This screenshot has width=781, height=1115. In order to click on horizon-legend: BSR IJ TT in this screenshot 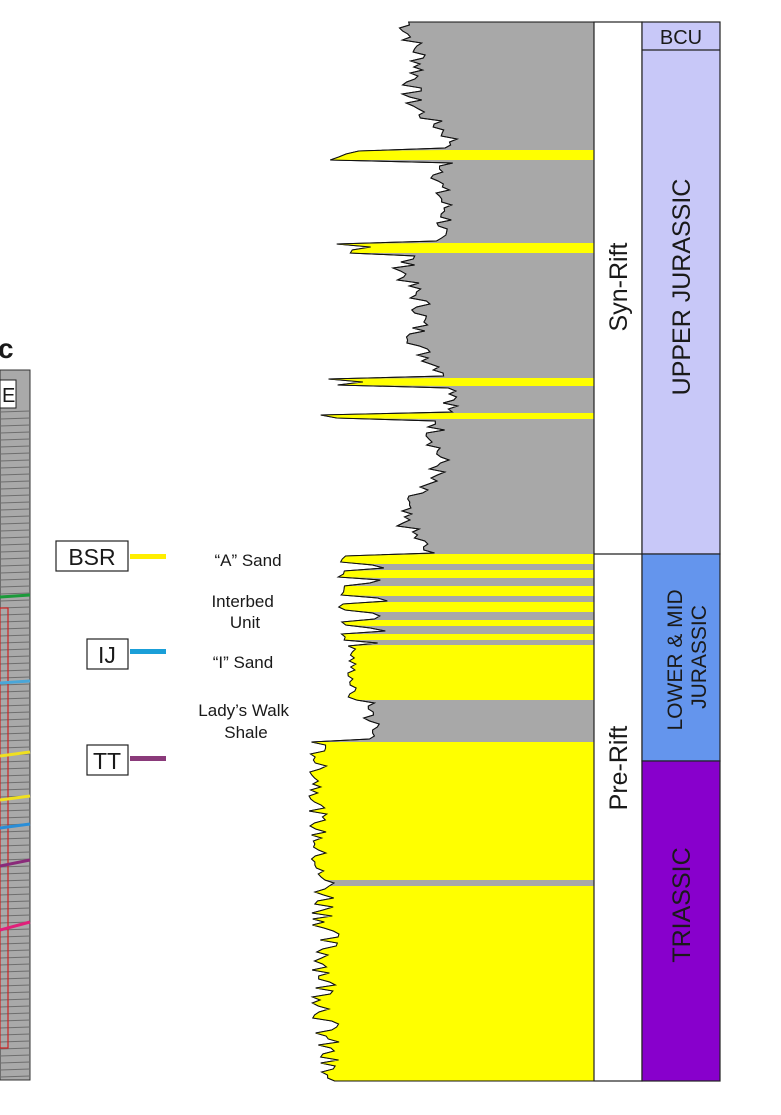, I will do `click(110, 658)`.